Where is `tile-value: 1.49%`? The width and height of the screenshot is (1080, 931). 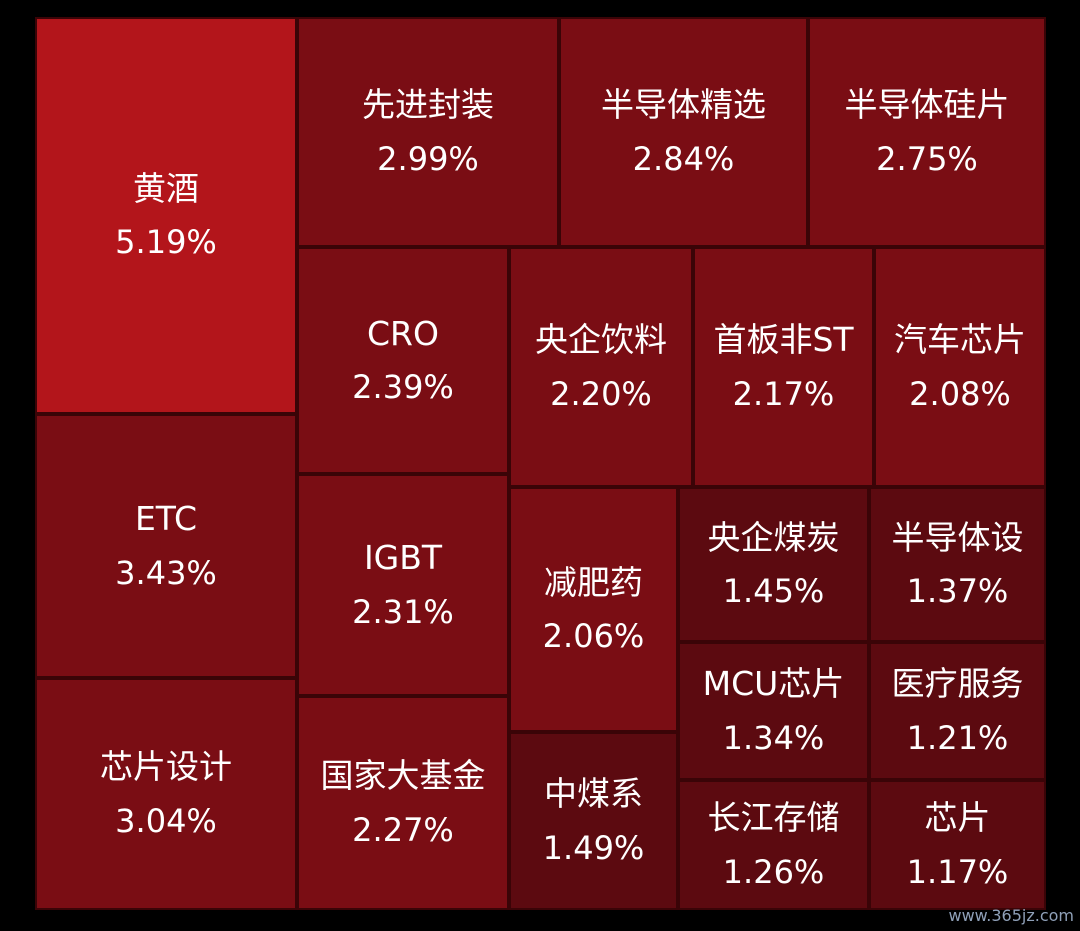 tile-value: 1.49% is located at coordinates (593, 847).